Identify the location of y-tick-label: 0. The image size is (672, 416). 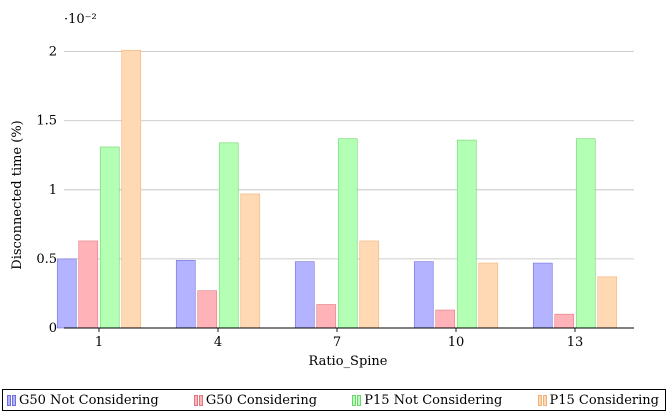
(53, 328).